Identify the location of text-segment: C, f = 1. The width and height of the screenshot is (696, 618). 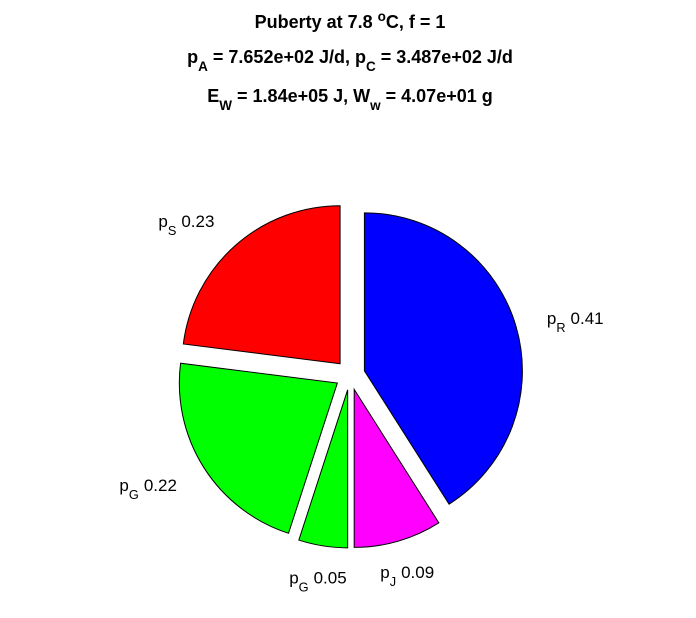
(416, 22).